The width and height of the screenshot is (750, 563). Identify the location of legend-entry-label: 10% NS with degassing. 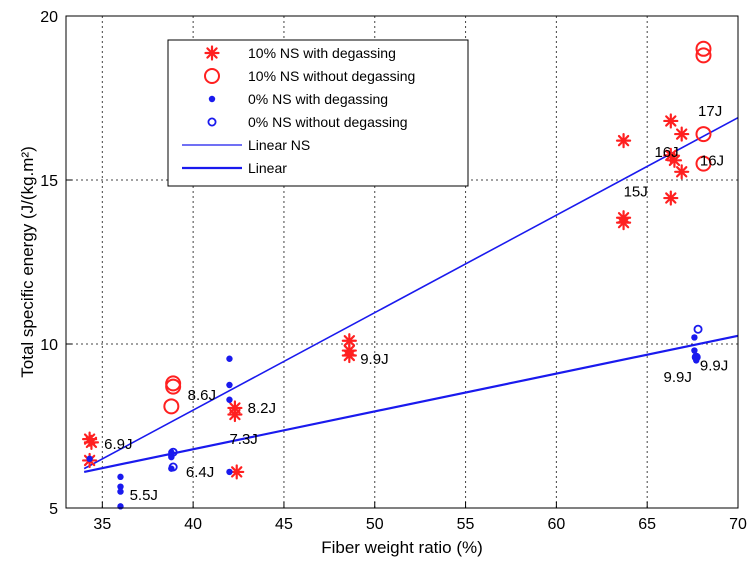
(322, 53).